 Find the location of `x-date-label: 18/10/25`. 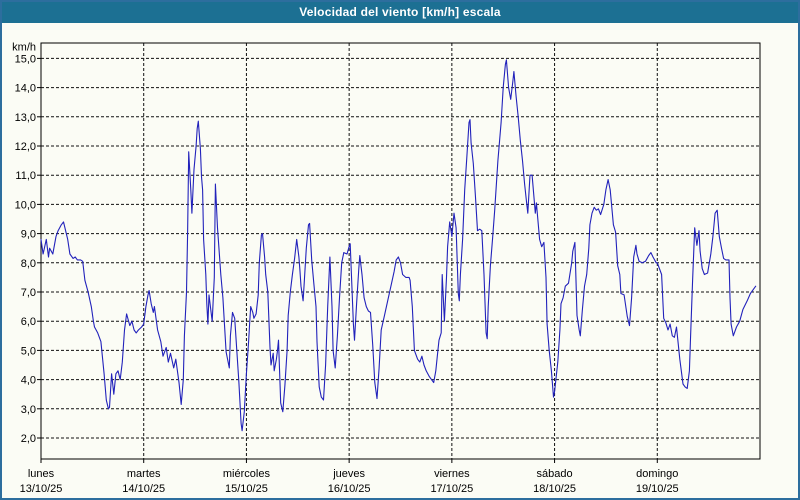

x-date-label: 18/10/25 is located at coordinates (554, 489).